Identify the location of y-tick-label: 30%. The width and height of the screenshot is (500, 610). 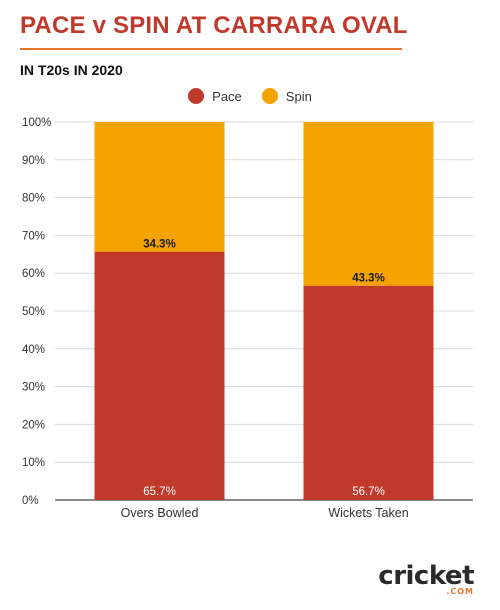
(33, 388).